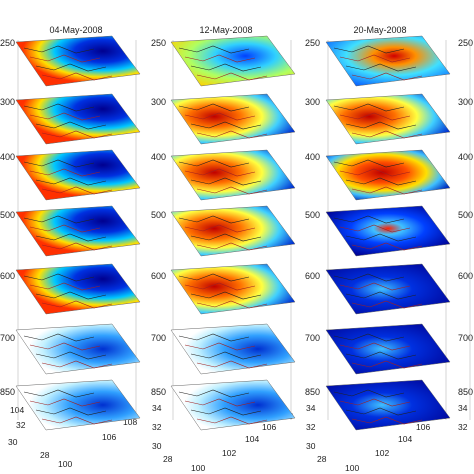 The width and height of the screenshot is (474, 474). I want to click on level-label: 300, so click(7, 102).